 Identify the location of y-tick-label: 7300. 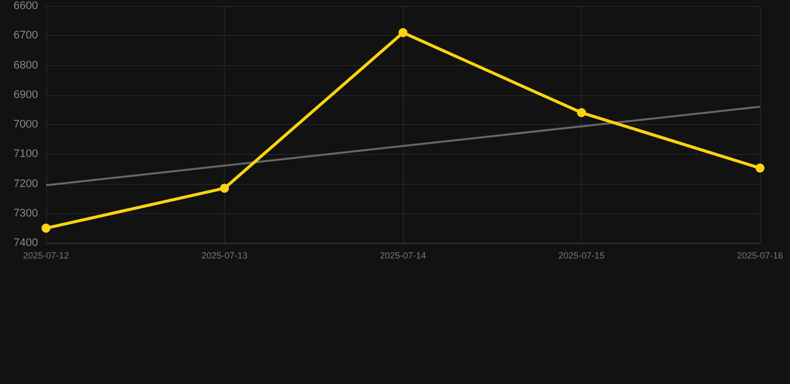
(26, 213).